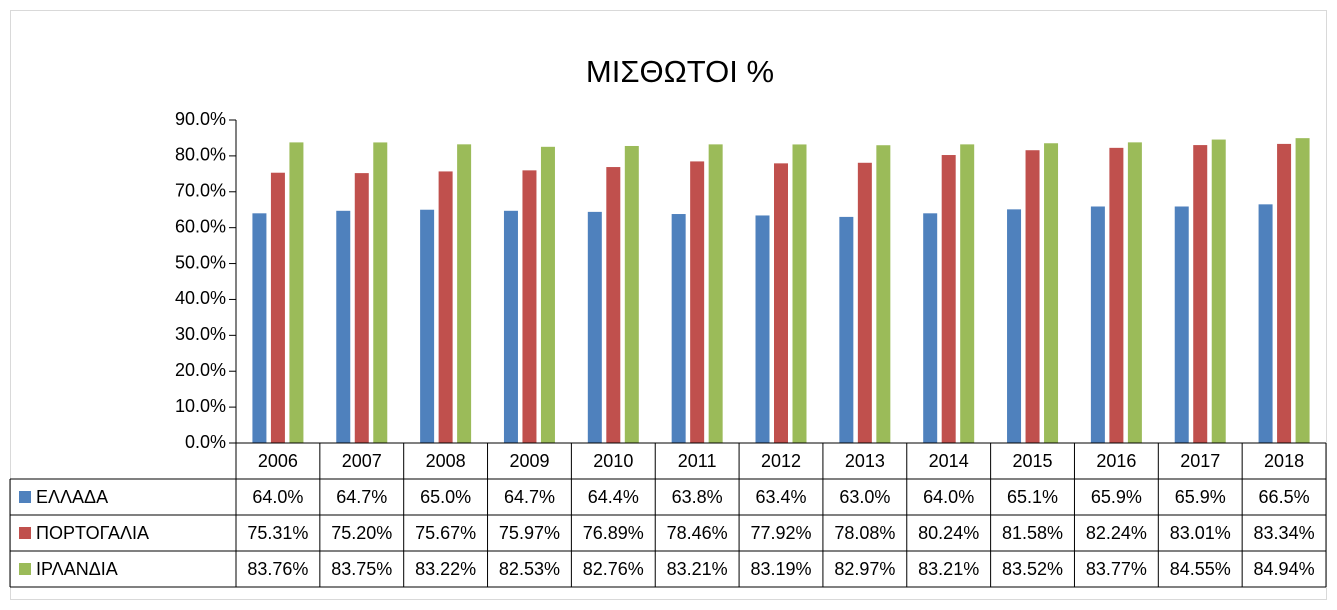 This screenshot has height=610, width=1337. Describe the element at coordinates (278, 461) in the screenshot. I see `x-tick-label: 2006` at that location.